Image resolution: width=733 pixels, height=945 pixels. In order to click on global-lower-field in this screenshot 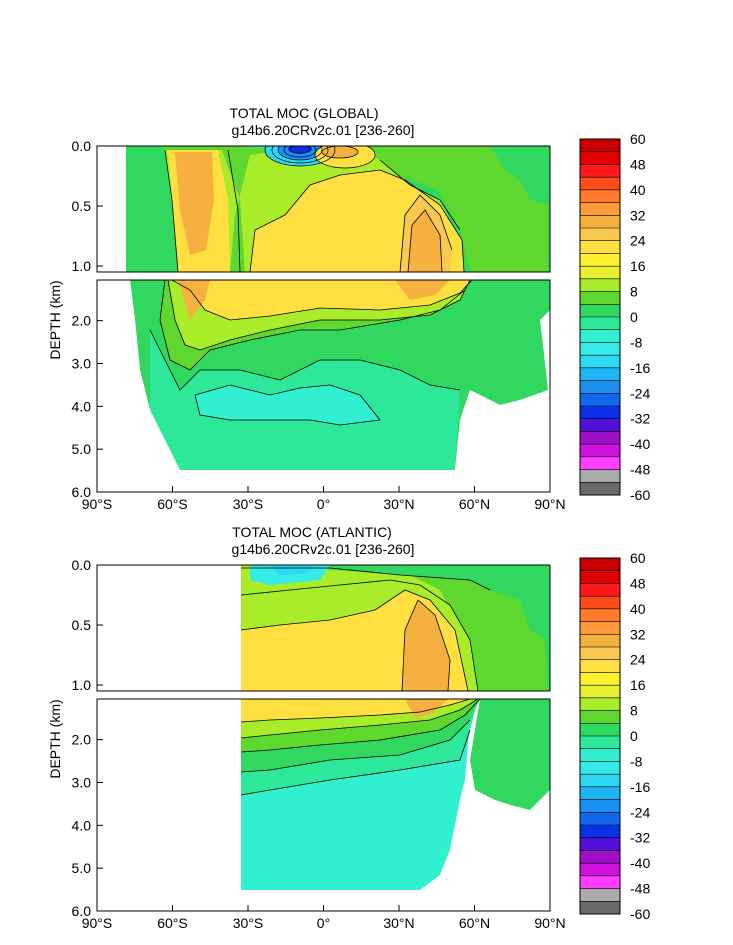, I will do `click(323, 386)`.